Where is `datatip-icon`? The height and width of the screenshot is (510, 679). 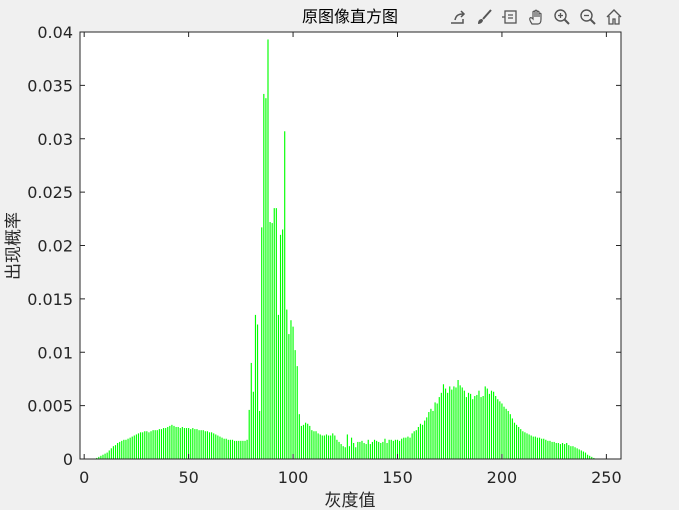
datatip-icon is located at coordinates (510, 17).